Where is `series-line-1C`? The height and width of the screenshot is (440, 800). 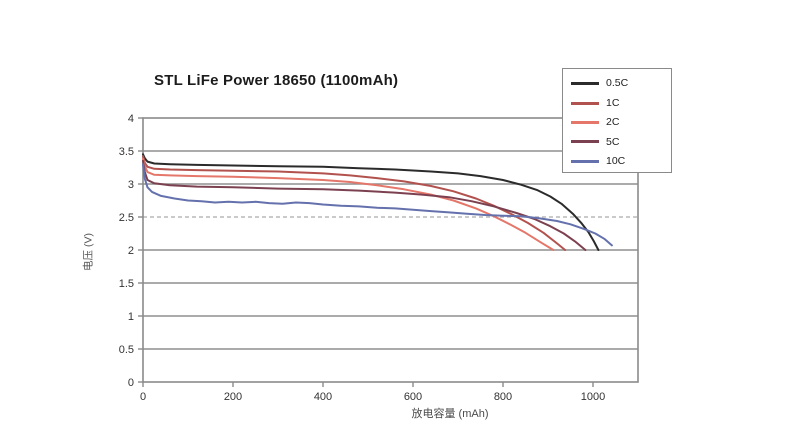 series-line-1C is located at coordinates (354, 203).